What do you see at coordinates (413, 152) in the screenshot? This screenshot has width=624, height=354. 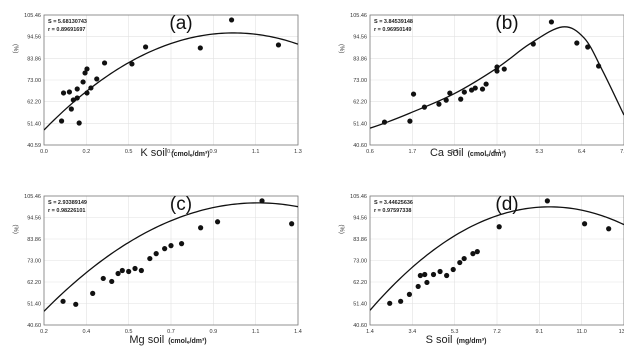 I see `x-tick-label: 1.7` at bounding box center [413, 152].